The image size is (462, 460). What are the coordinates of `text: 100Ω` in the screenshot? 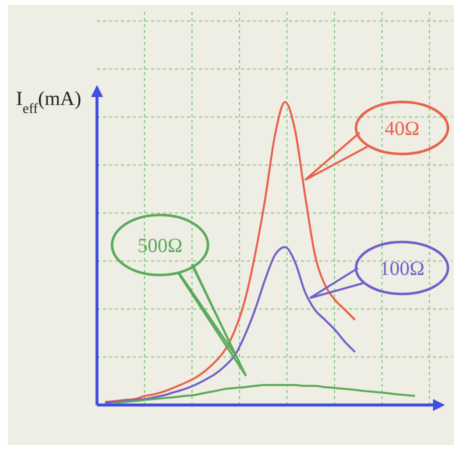 It's located at (402, 269).